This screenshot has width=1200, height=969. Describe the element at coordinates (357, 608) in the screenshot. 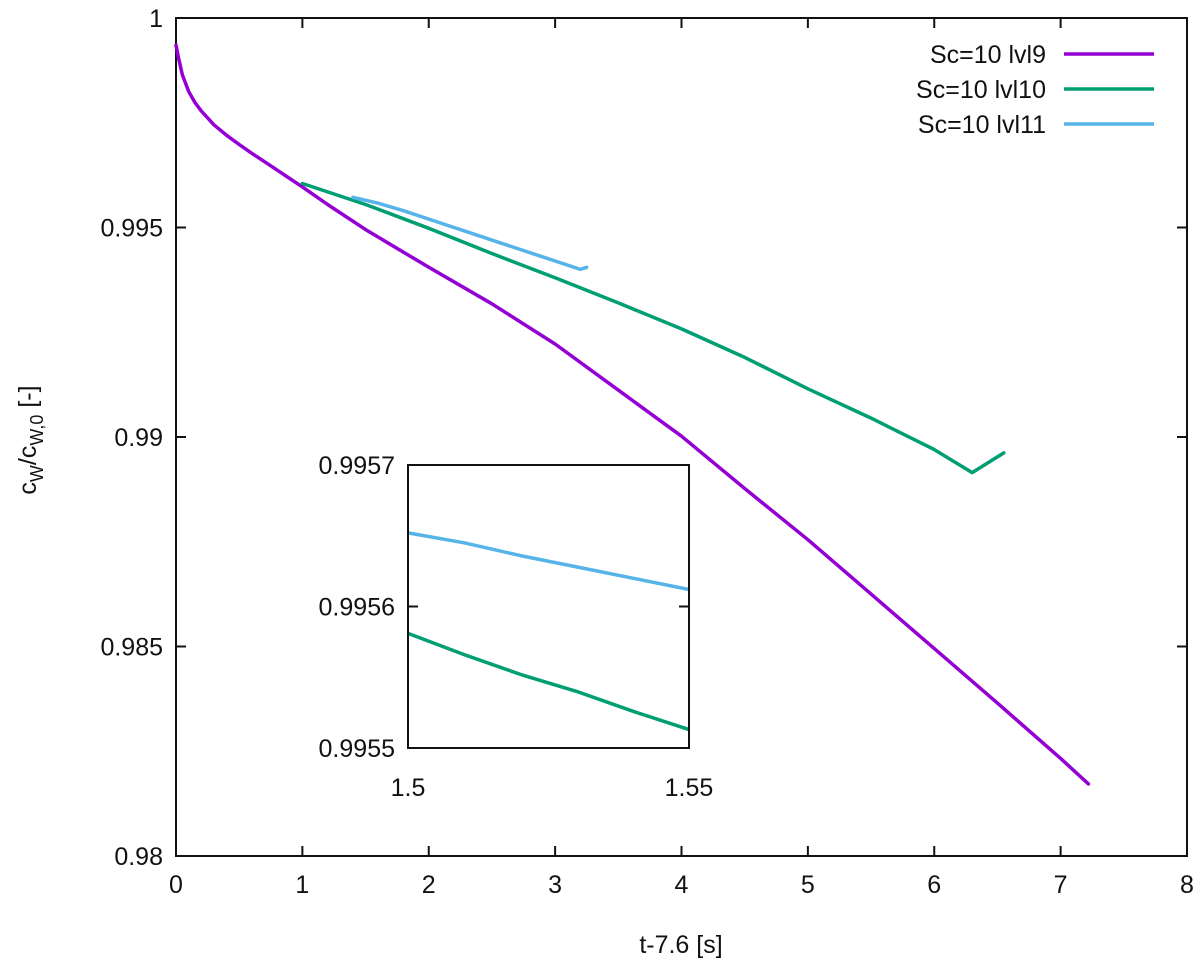

I see `inset-y-tick-label-0-9956: 0.9956` at that location.